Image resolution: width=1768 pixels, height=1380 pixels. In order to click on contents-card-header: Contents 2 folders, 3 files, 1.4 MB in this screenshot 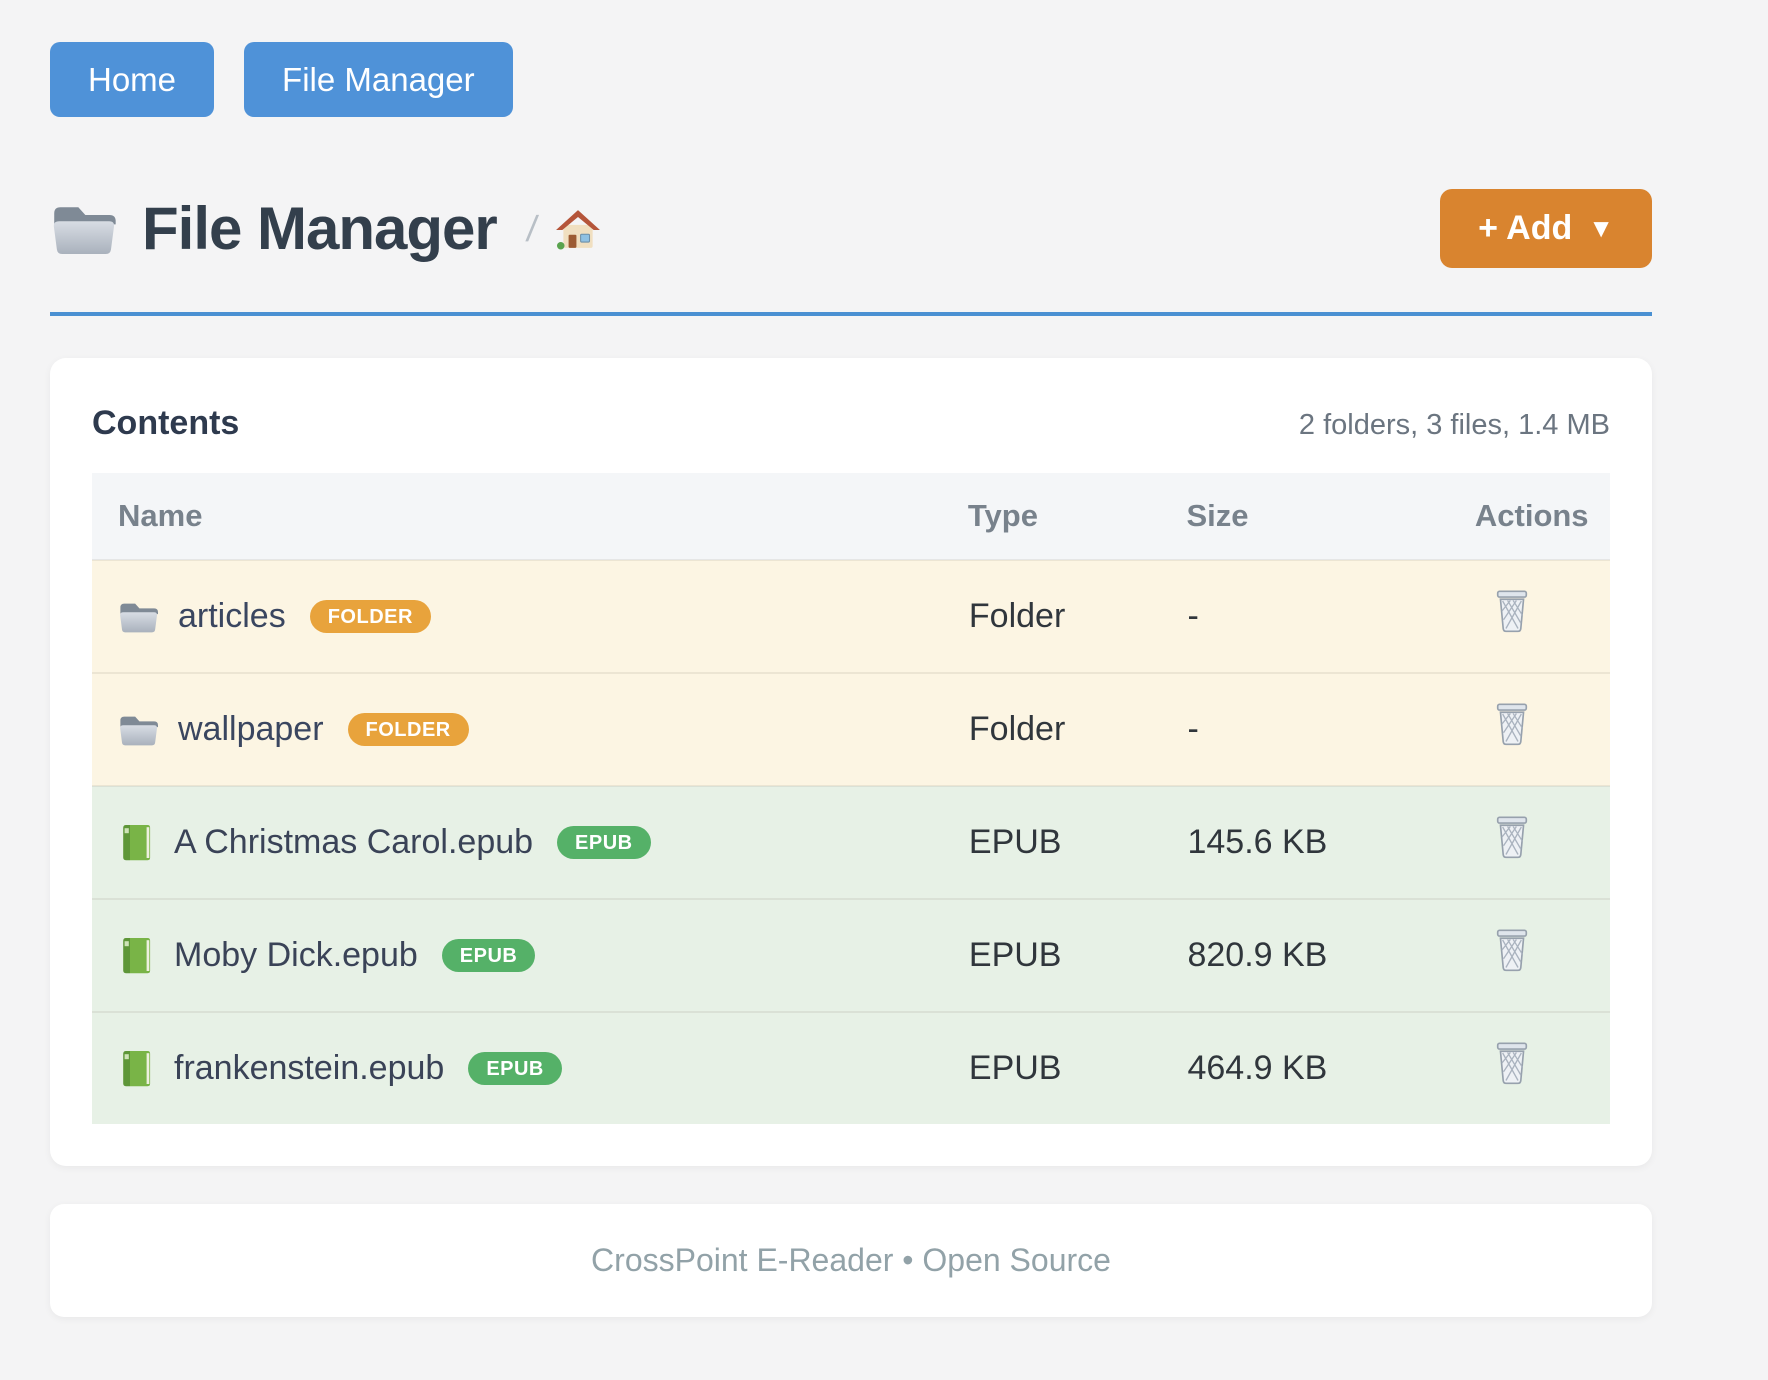, I will do `click(851, 423)`.